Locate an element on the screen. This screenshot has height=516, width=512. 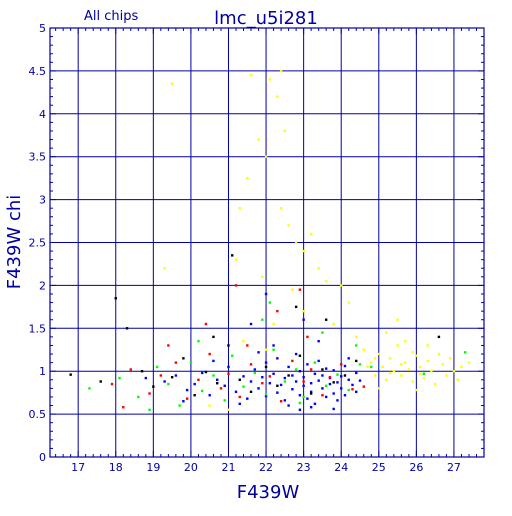
y-tick-label: 1 is located at coordinates (42, 371).